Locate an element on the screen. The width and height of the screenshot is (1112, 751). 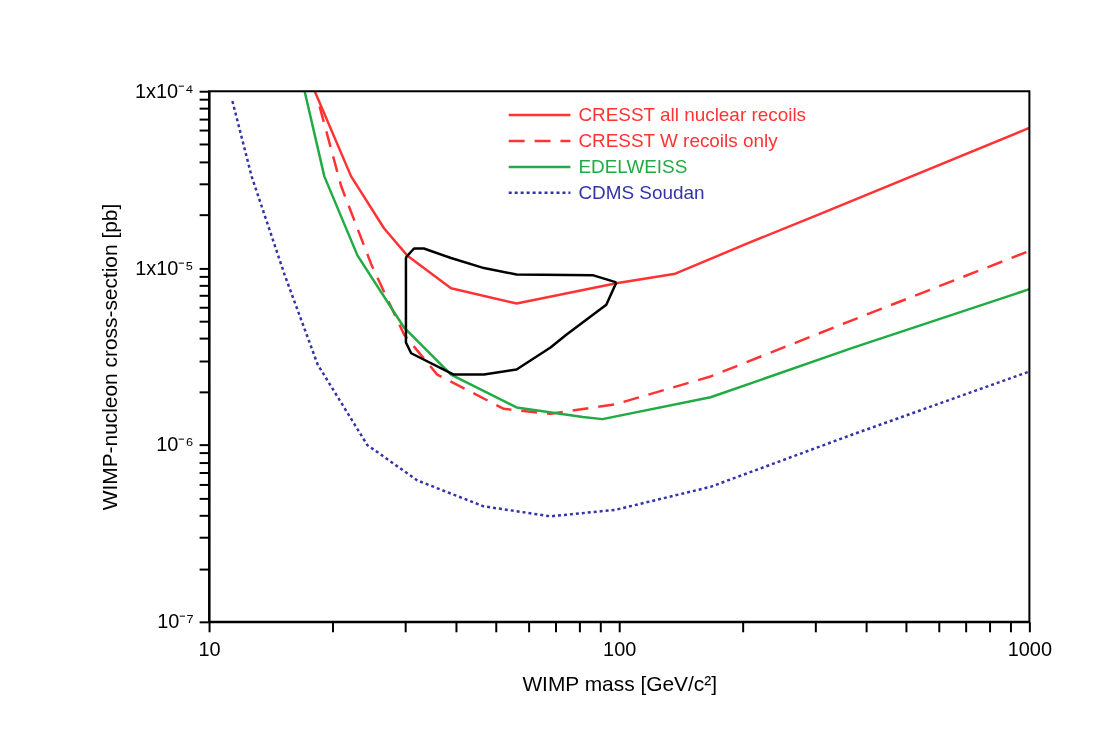
y-tick-label: 1x10⁻⁴ is located at coordinates (164, 90).